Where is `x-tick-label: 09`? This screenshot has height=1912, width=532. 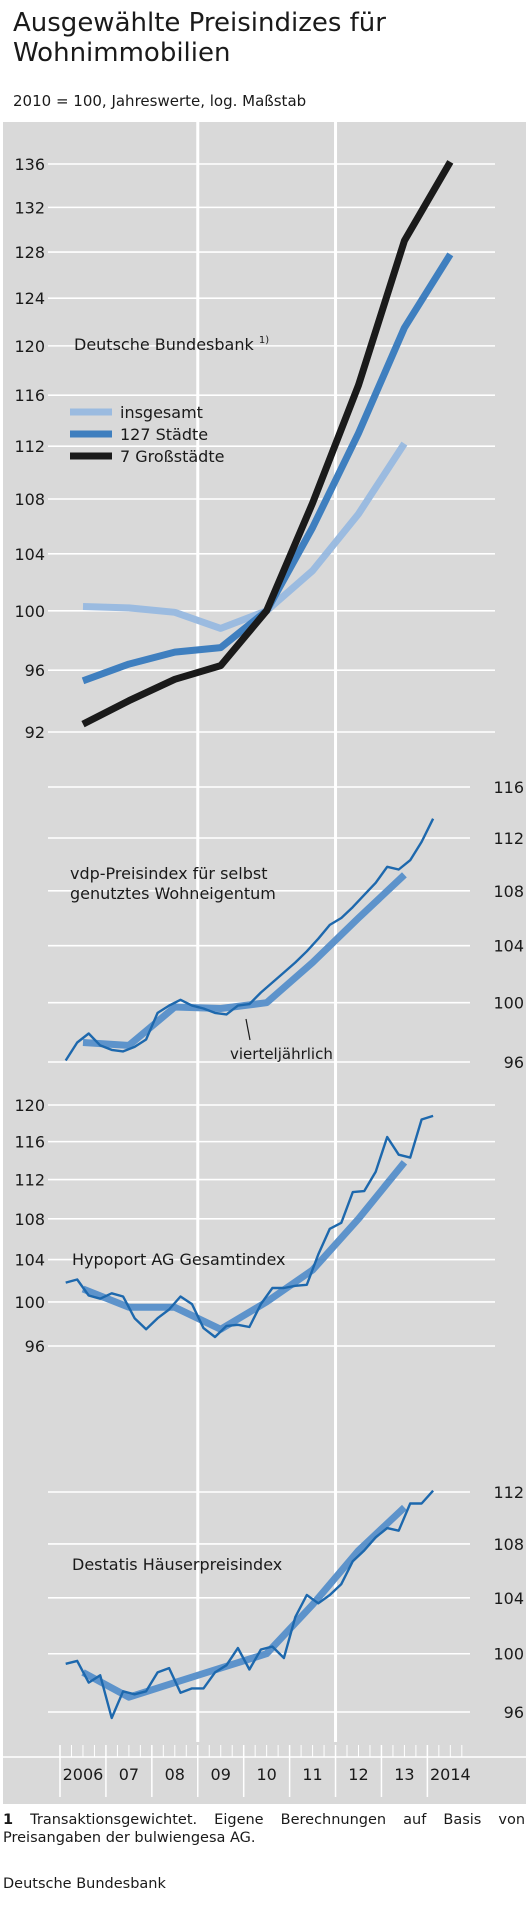 x-tick-label: 09 is located at coordinates (221, 1774).